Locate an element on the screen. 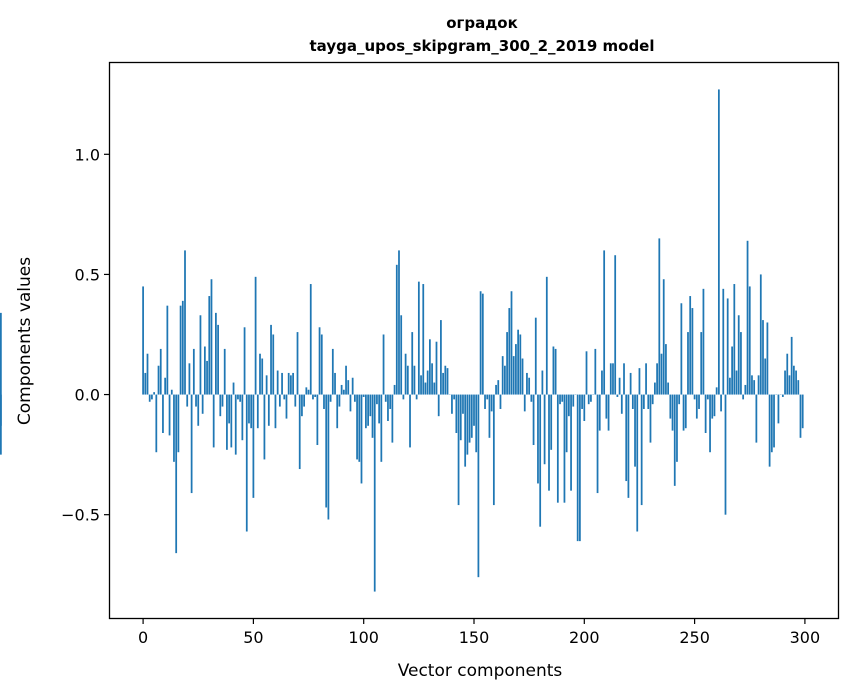 The width and height of the screenshot is (867, 696). x-tick-label: 200 is located at coordinates (584, 637).